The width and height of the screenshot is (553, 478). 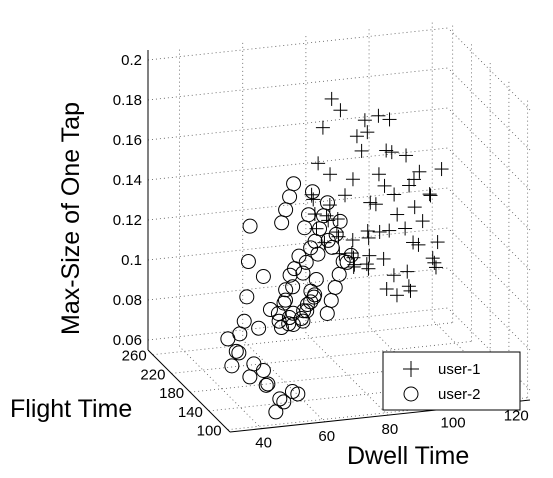 I want to click on y-tick-label: 180, so click(x=171, y=393).